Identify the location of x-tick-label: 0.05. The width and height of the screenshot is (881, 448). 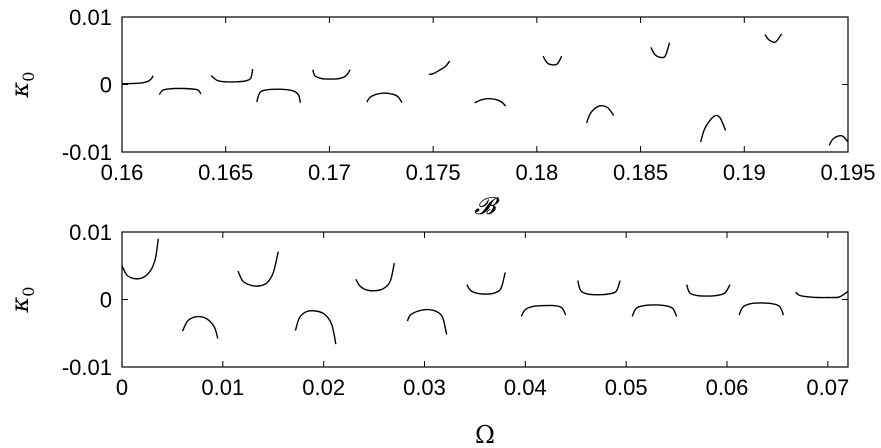
(626, 387).